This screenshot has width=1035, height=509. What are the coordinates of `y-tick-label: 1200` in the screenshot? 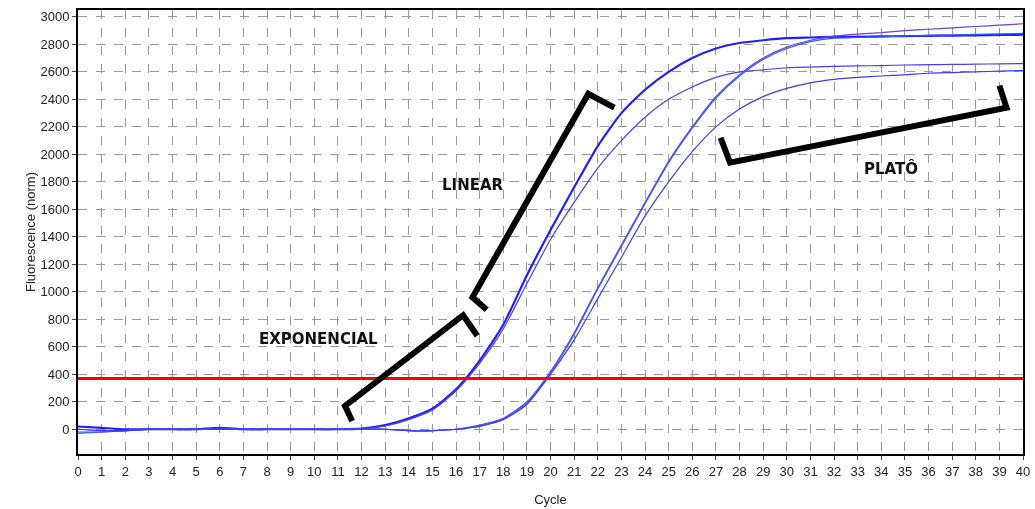 It's located at (55, 264).